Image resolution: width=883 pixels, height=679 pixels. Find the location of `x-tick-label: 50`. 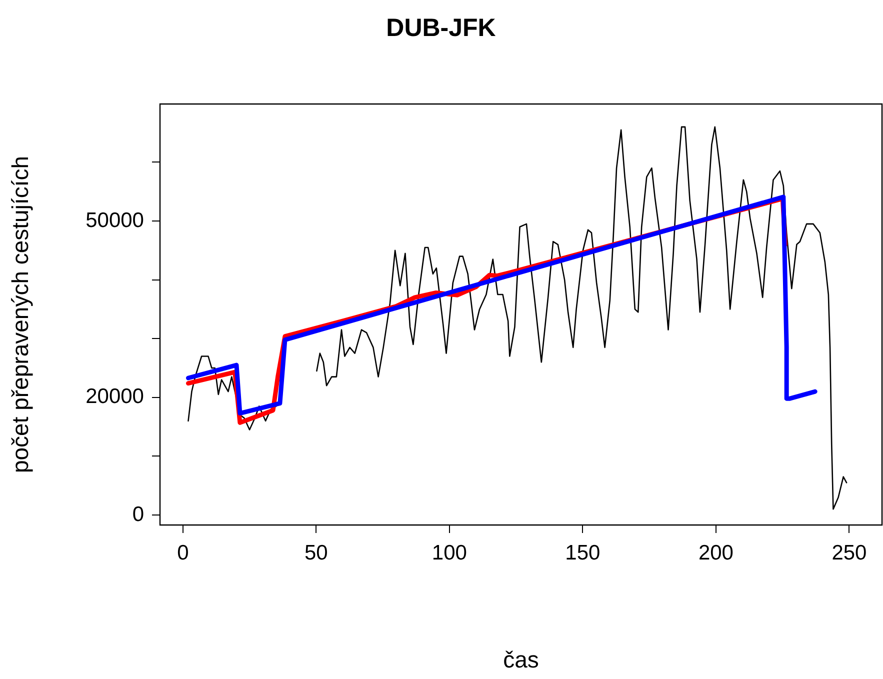

x-tick-label: 50 is located at coordinates (316, 552).